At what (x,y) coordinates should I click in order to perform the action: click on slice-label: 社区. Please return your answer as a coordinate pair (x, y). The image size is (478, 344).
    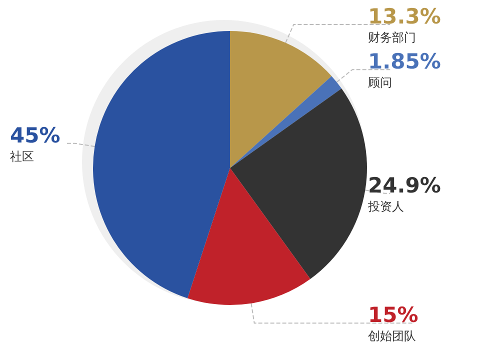
    Looking at the image, I should click on (22, 156).